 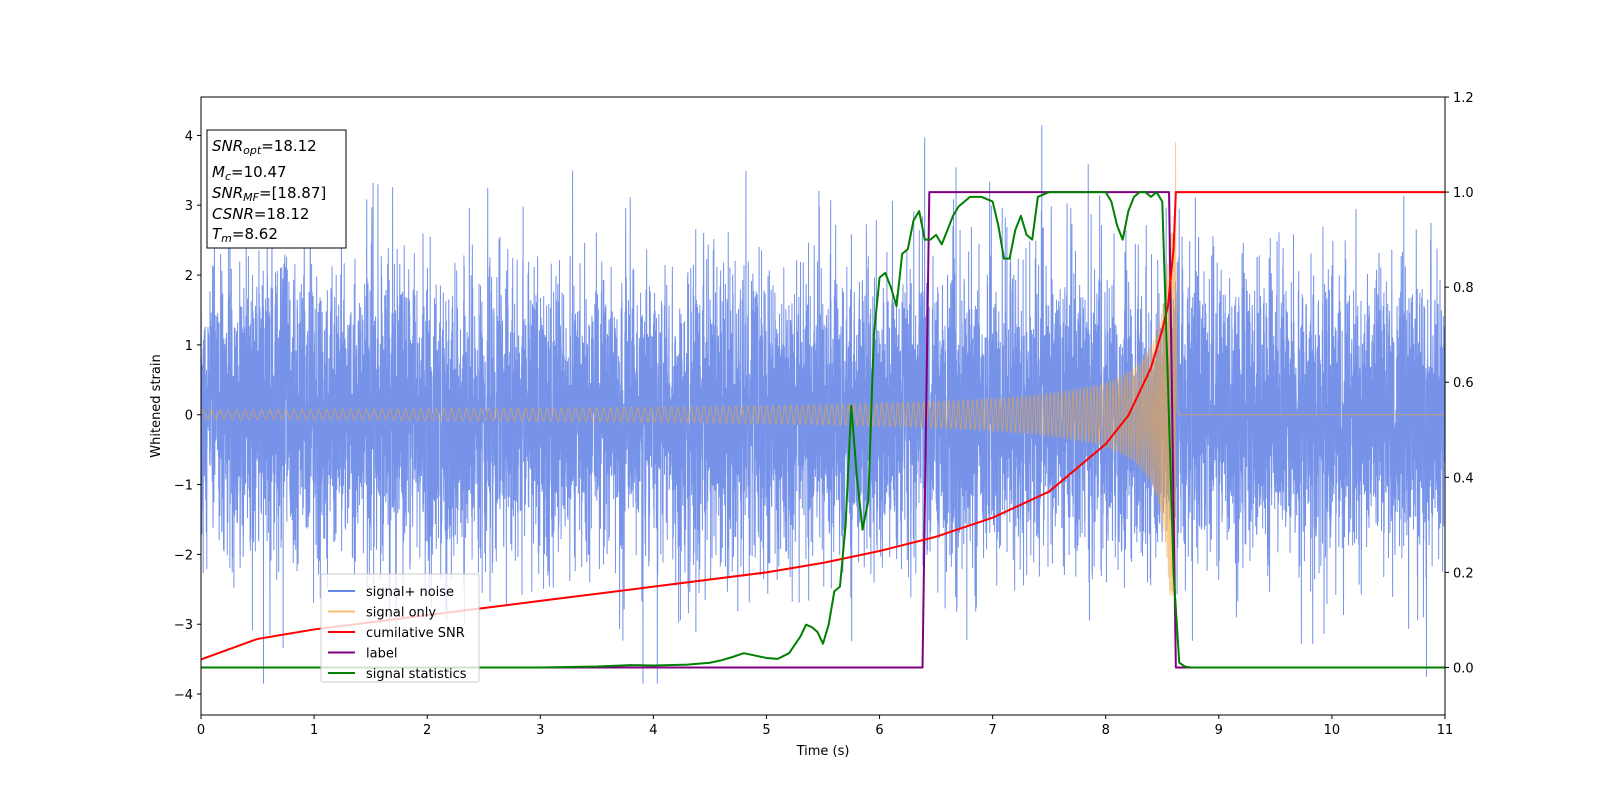 I want to click on y-tick-label: 2, so click(x=189, y=276).